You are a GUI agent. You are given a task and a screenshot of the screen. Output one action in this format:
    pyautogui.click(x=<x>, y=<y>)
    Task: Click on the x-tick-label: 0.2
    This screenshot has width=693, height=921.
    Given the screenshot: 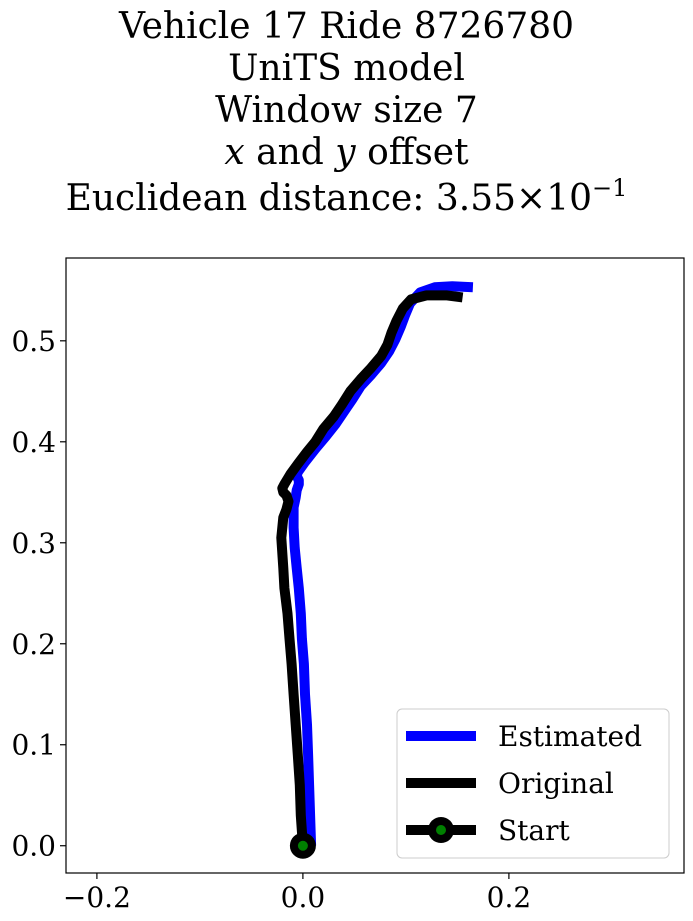 What is the action you would take?
    pyautogui.click(x=509, y=897)
    